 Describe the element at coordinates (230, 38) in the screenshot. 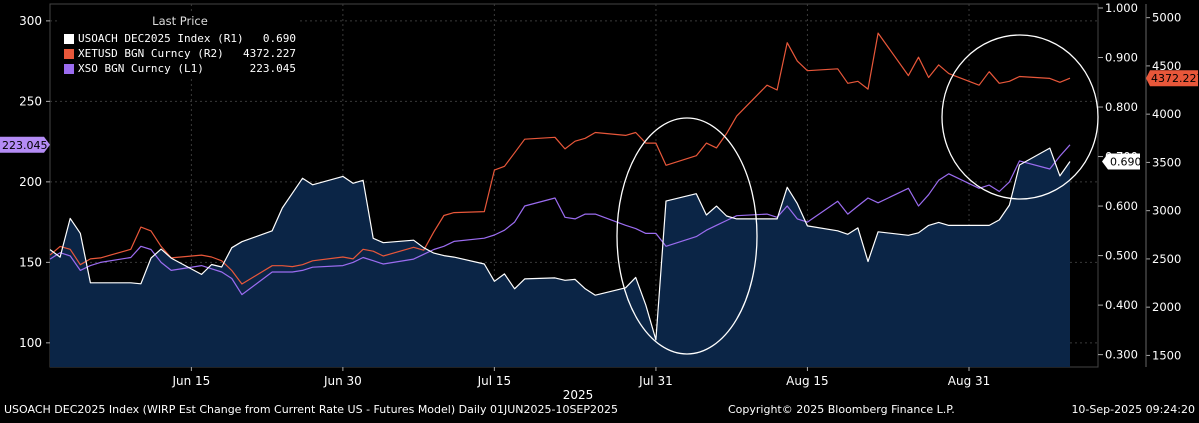

I see `legend-axis-label: (R1)` at that location.